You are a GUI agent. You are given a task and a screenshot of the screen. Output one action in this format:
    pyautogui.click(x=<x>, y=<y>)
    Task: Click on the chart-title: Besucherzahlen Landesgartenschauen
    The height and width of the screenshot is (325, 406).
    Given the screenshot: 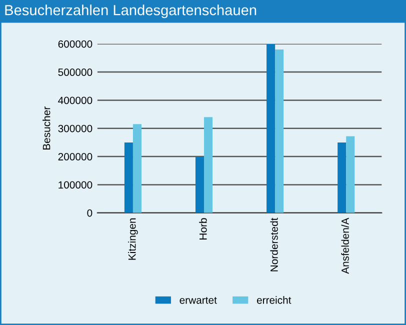 What is the action you would take?
    pyautogui.click(x=130, y=11)
    